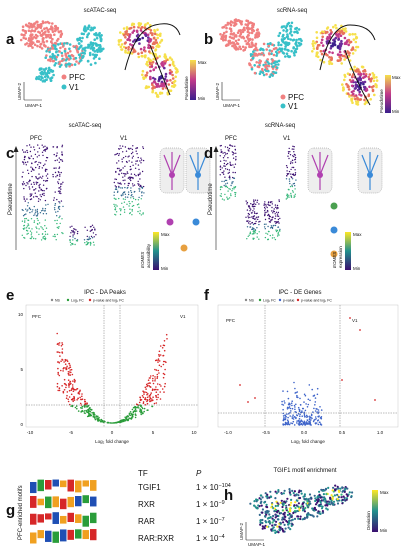  What do you see at coordinates (10, 510) in the screenshot?
I see `panel-letter: g` at bounding box center [10, 510].